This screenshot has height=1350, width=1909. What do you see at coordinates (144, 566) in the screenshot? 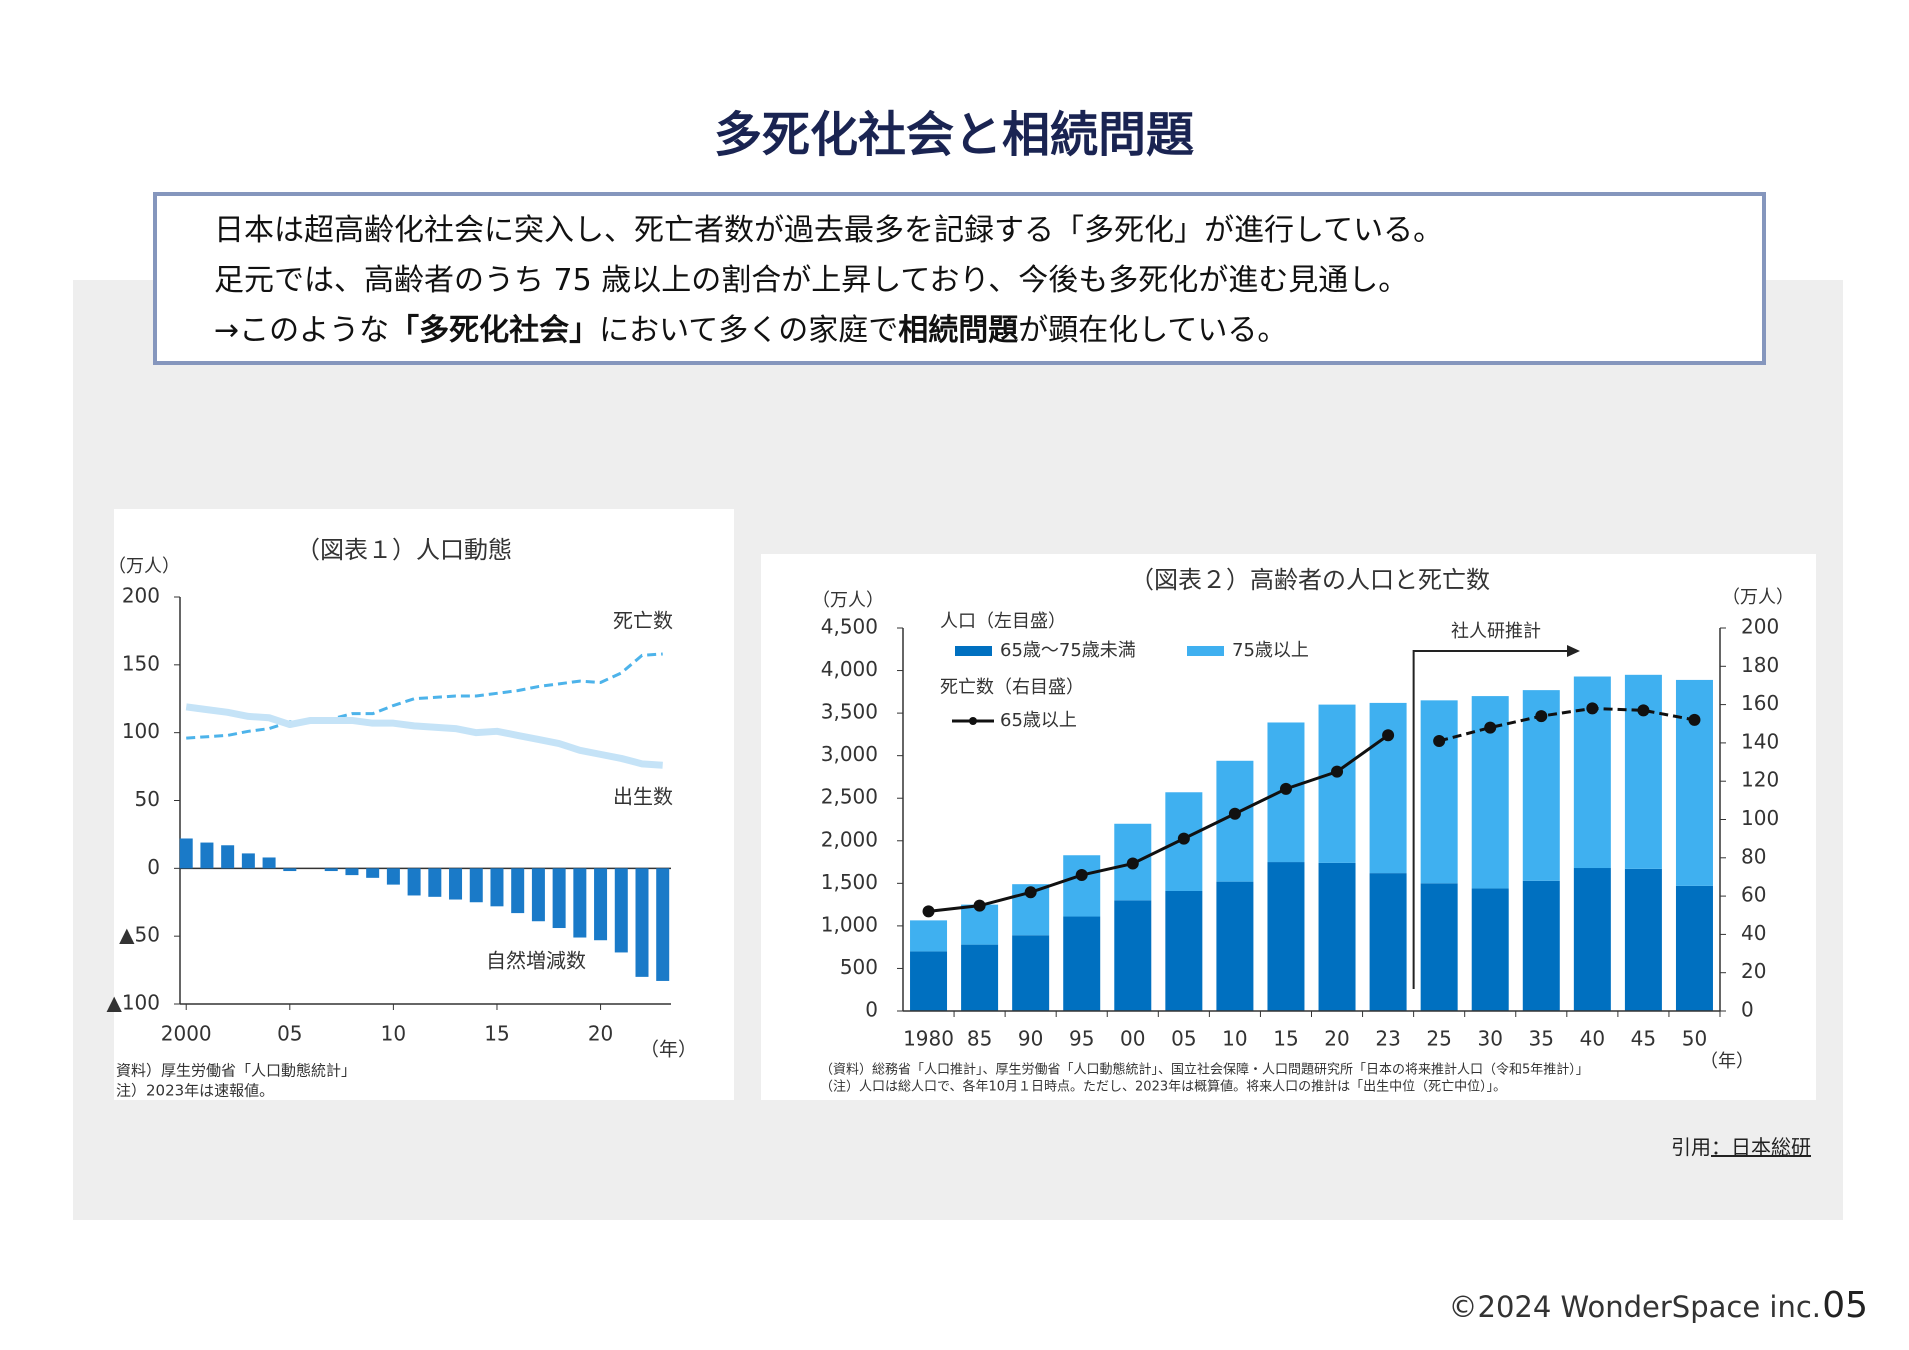
I see `y-unit: （万人）` at bounding box center [144, 566].